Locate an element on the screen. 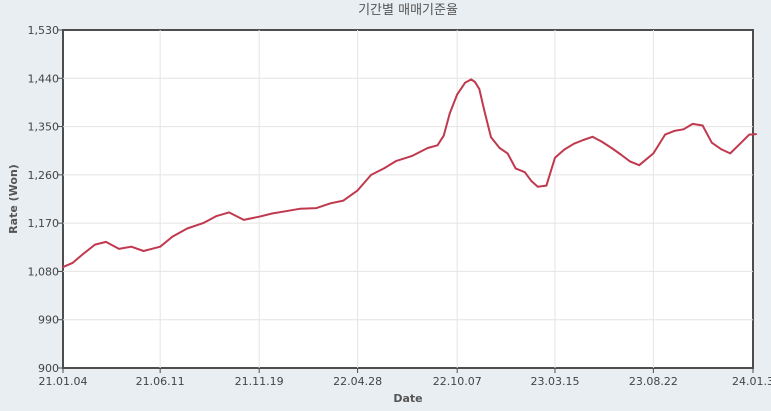 This screenshot has width=771, height=411. x-tick-label: 21.11.19 is located at coordinates (259, 381).